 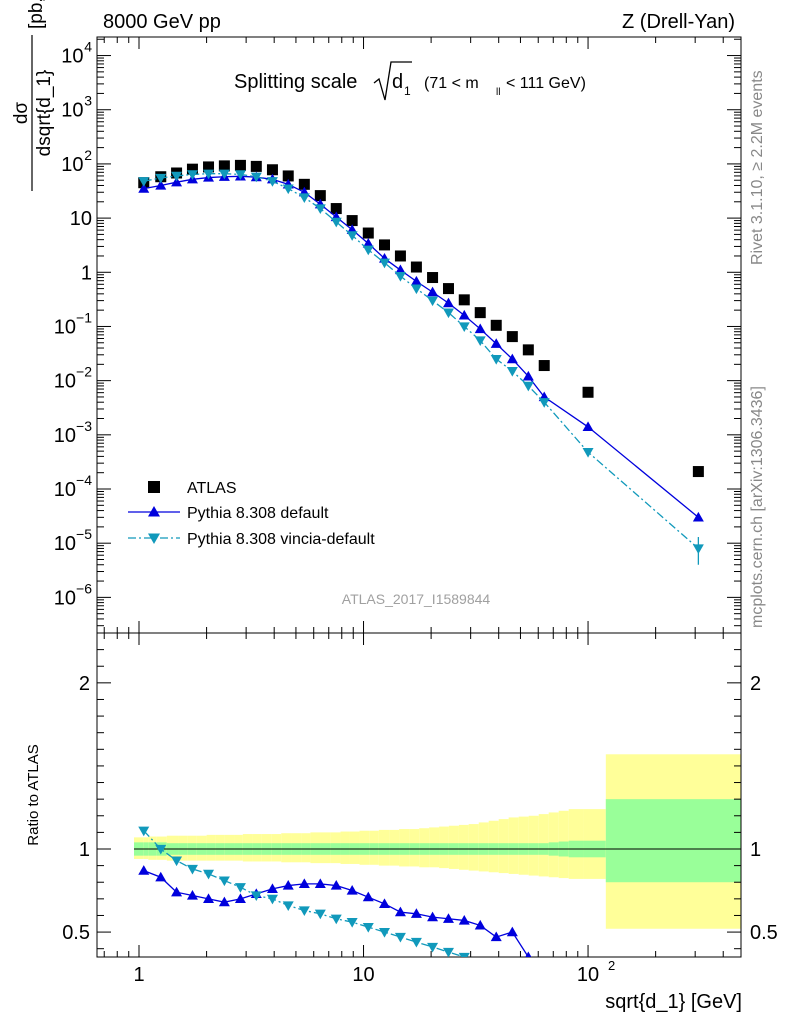 I want to click on ratio-ylabel: Ratio to ATLAS, so click(x=33, y=794).